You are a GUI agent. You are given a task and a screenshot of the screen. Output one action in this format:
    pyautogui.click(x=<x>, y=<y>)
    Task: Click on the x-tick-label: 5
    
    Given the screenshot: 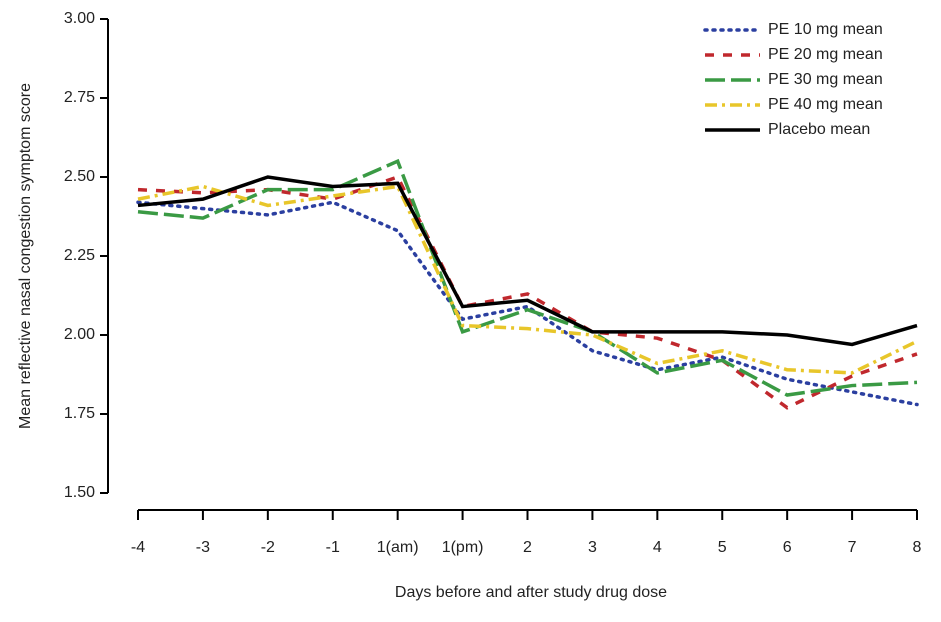 What is the action you would take?
    pyautogui.click(x=722, y=547)
    